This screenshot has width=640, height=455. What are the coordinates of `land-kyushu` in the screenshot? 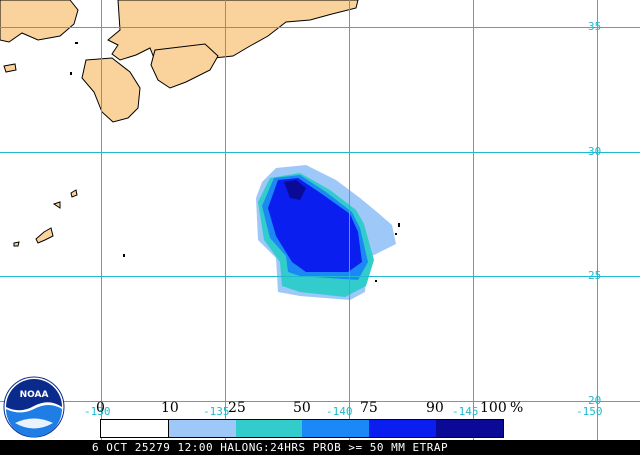 It's located at (111, 90).